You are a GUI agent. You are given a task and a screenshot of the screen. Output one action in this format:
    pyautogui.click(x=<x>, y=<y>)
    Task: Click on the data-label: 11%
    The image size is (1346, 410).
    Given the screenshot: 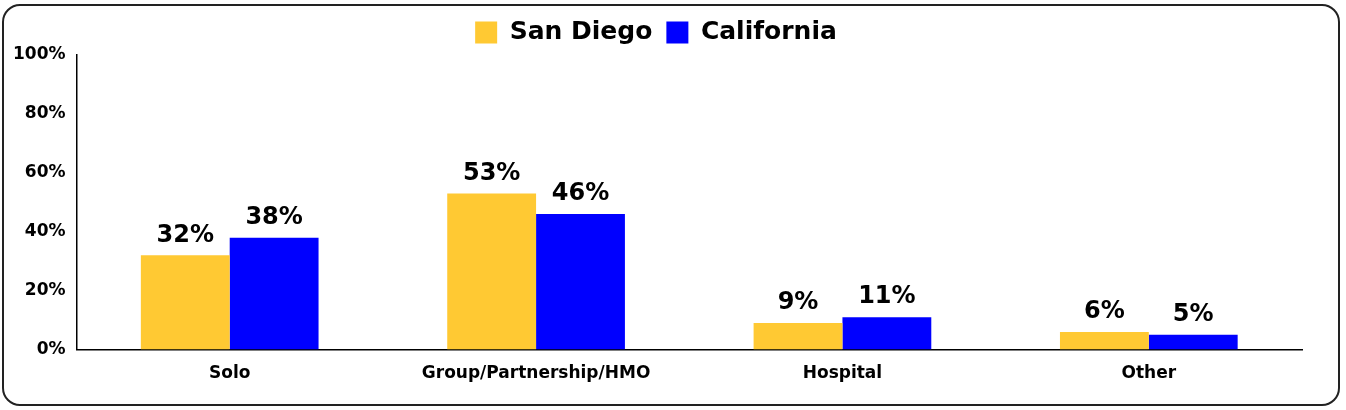 What is the action you would take?
    pyautogui.click(x=887, y=295)
    